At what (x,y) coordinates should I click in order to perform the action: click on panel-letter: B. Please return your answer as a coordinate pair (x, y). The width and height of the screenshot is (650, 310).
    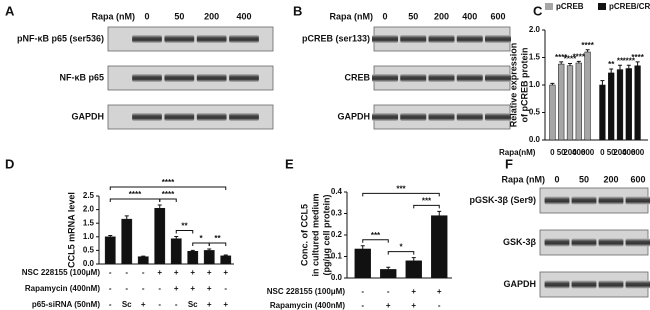
    Looking at the image, I should click on (297, 10).